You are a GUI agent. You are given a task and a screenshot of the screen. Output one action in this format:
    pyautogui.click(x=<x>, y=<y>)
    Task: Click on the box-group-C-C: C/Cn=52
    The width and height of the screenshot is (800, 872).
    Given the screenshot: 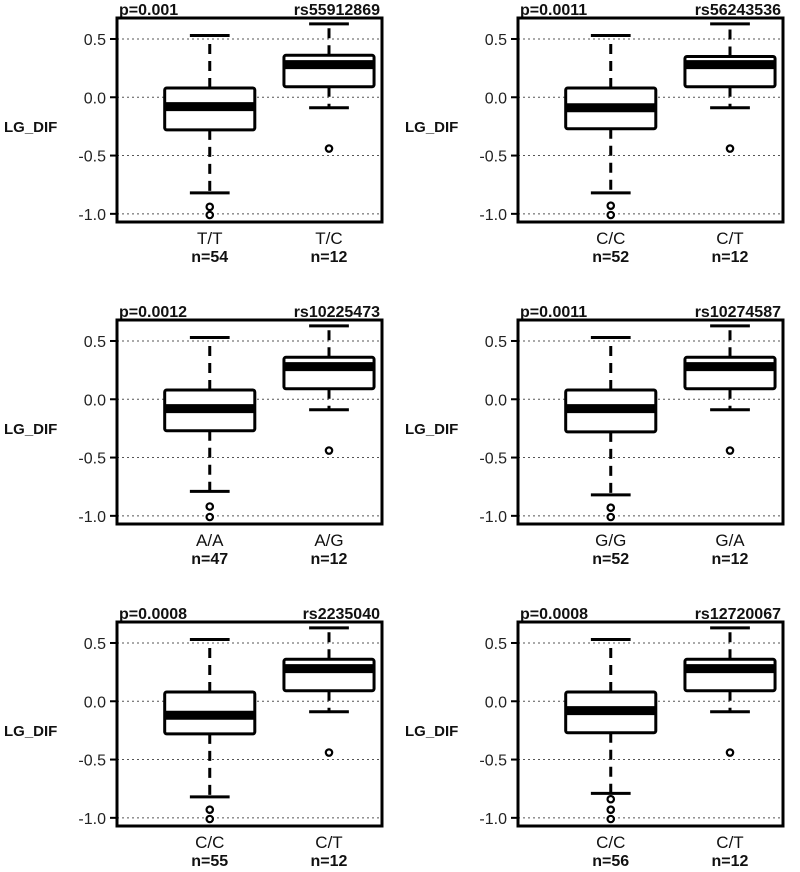 What is the action you would take?
    pyautogui.click(x=611, y=149)
    